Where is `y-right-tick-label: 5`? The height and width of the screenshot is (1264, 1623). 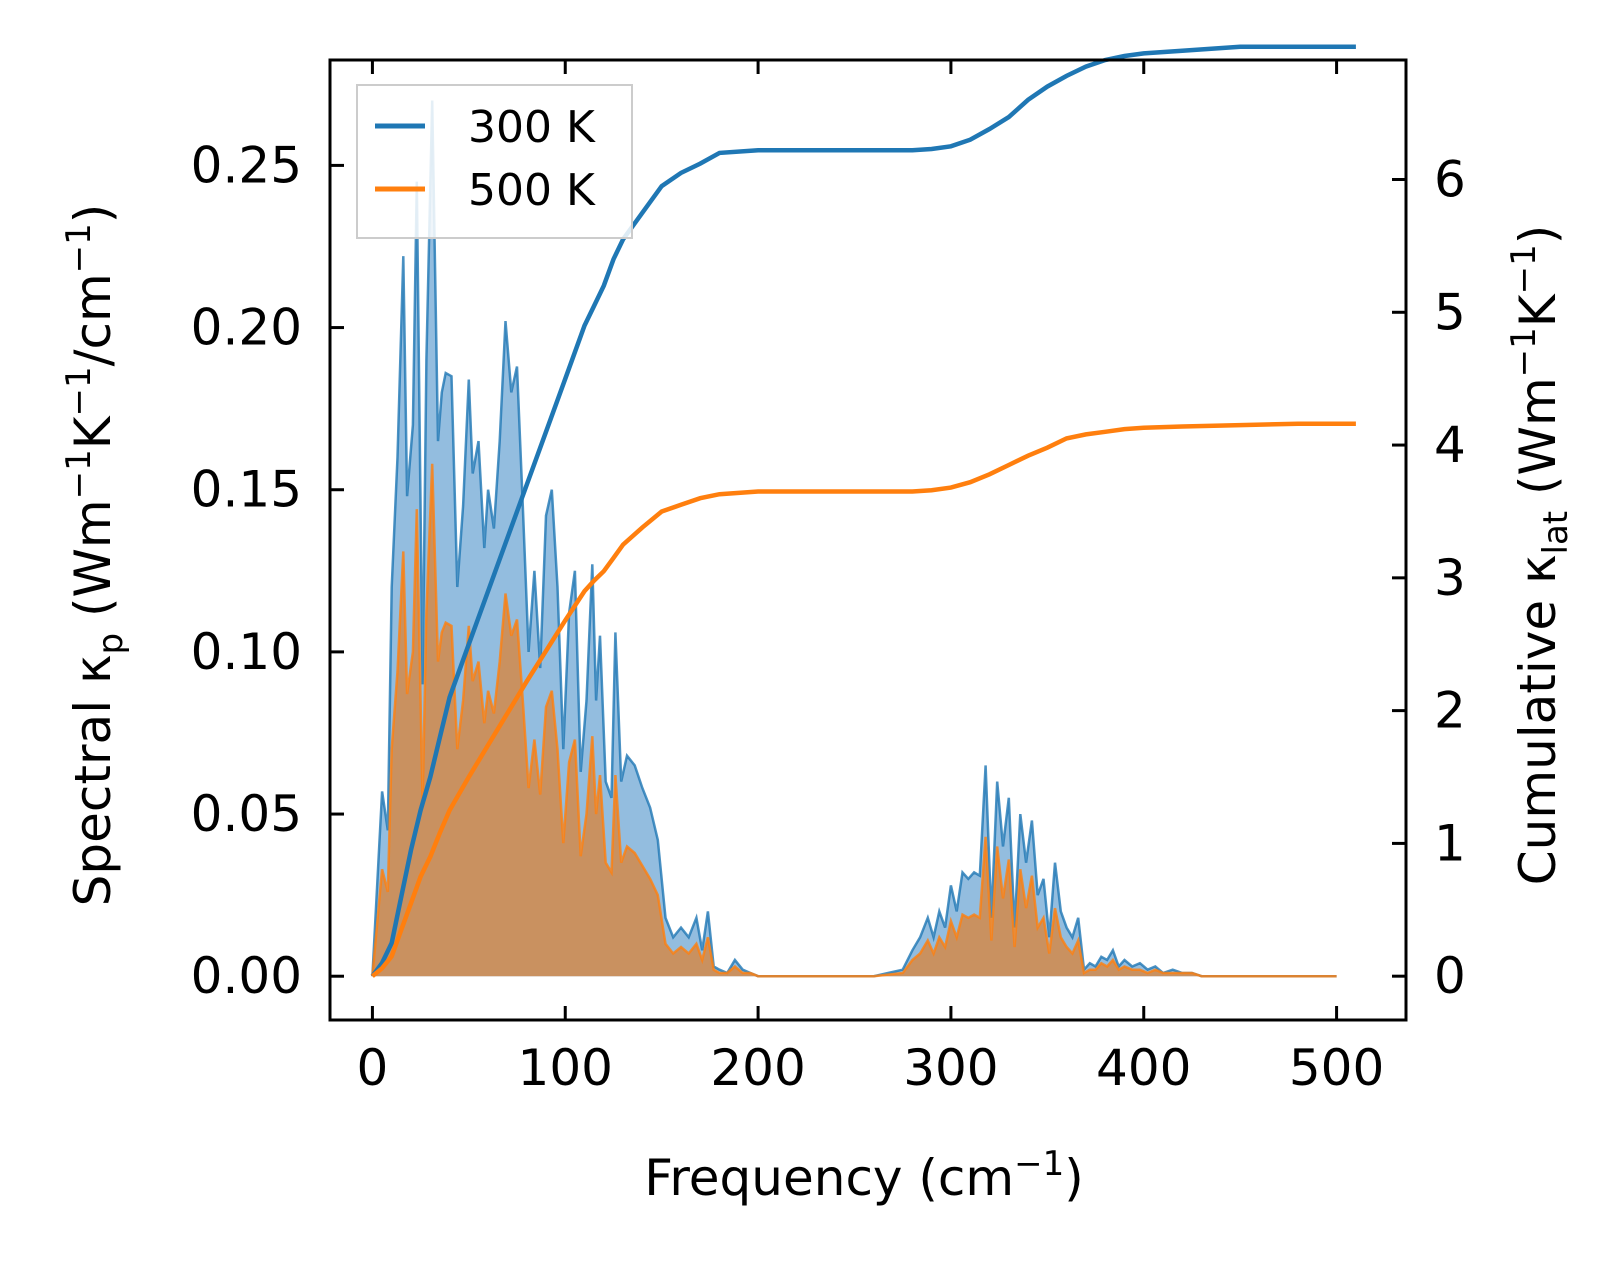
y-right-tick-label: 5 is located at coordinates (1450, 312).